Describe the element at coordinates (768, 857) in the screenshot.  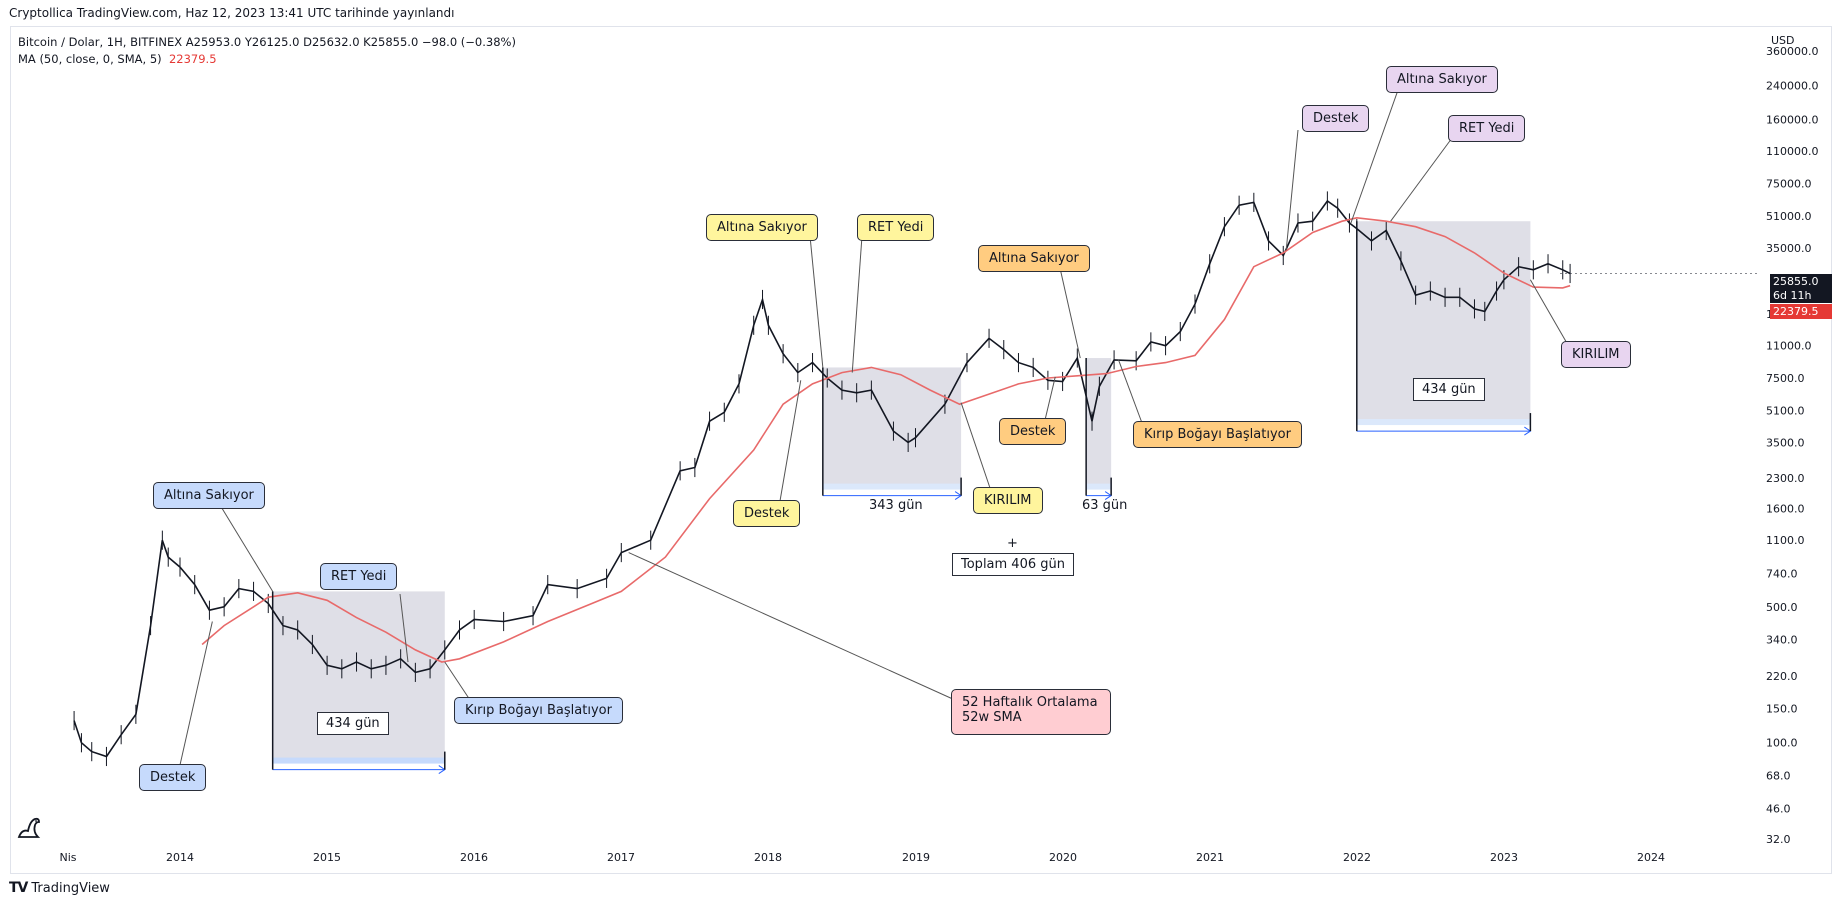
I see `x-tick-label: 2018` at that location.